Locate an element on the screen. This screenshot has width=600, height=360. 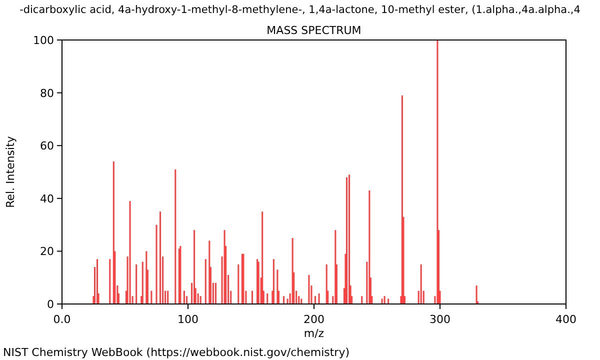
x-tick-label: 100 is located at coordinates (188, 319).